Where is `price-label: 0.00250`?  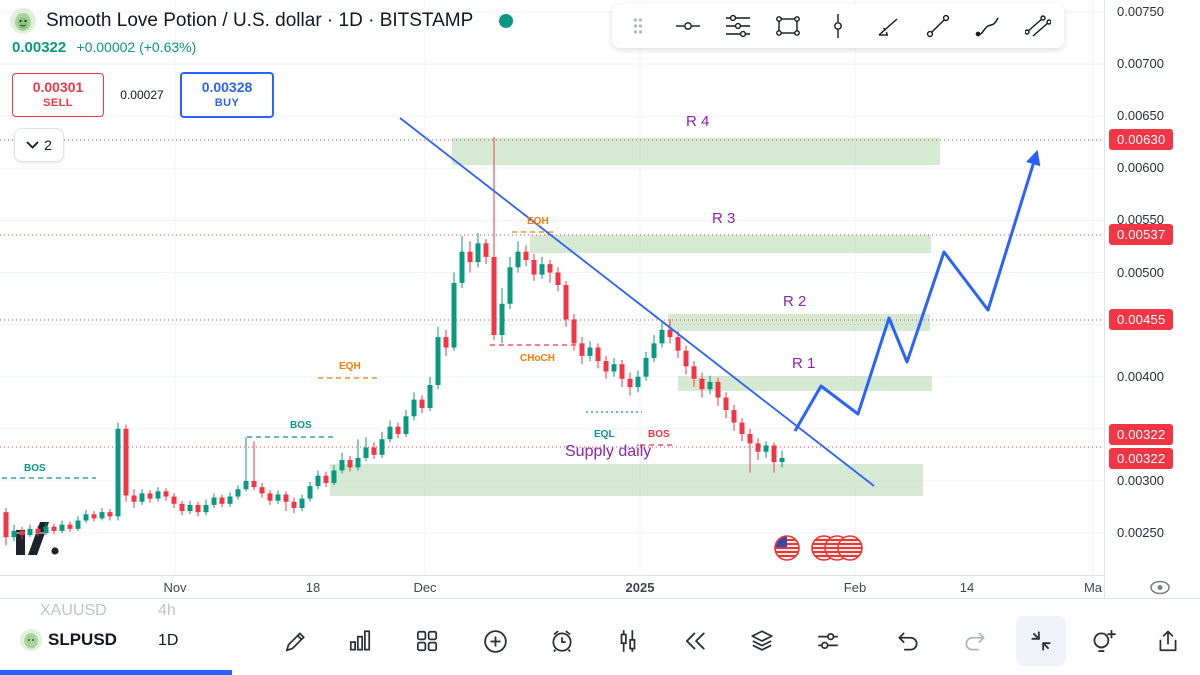 price-label: 0.00250 is located at coordinates (1140, 532).